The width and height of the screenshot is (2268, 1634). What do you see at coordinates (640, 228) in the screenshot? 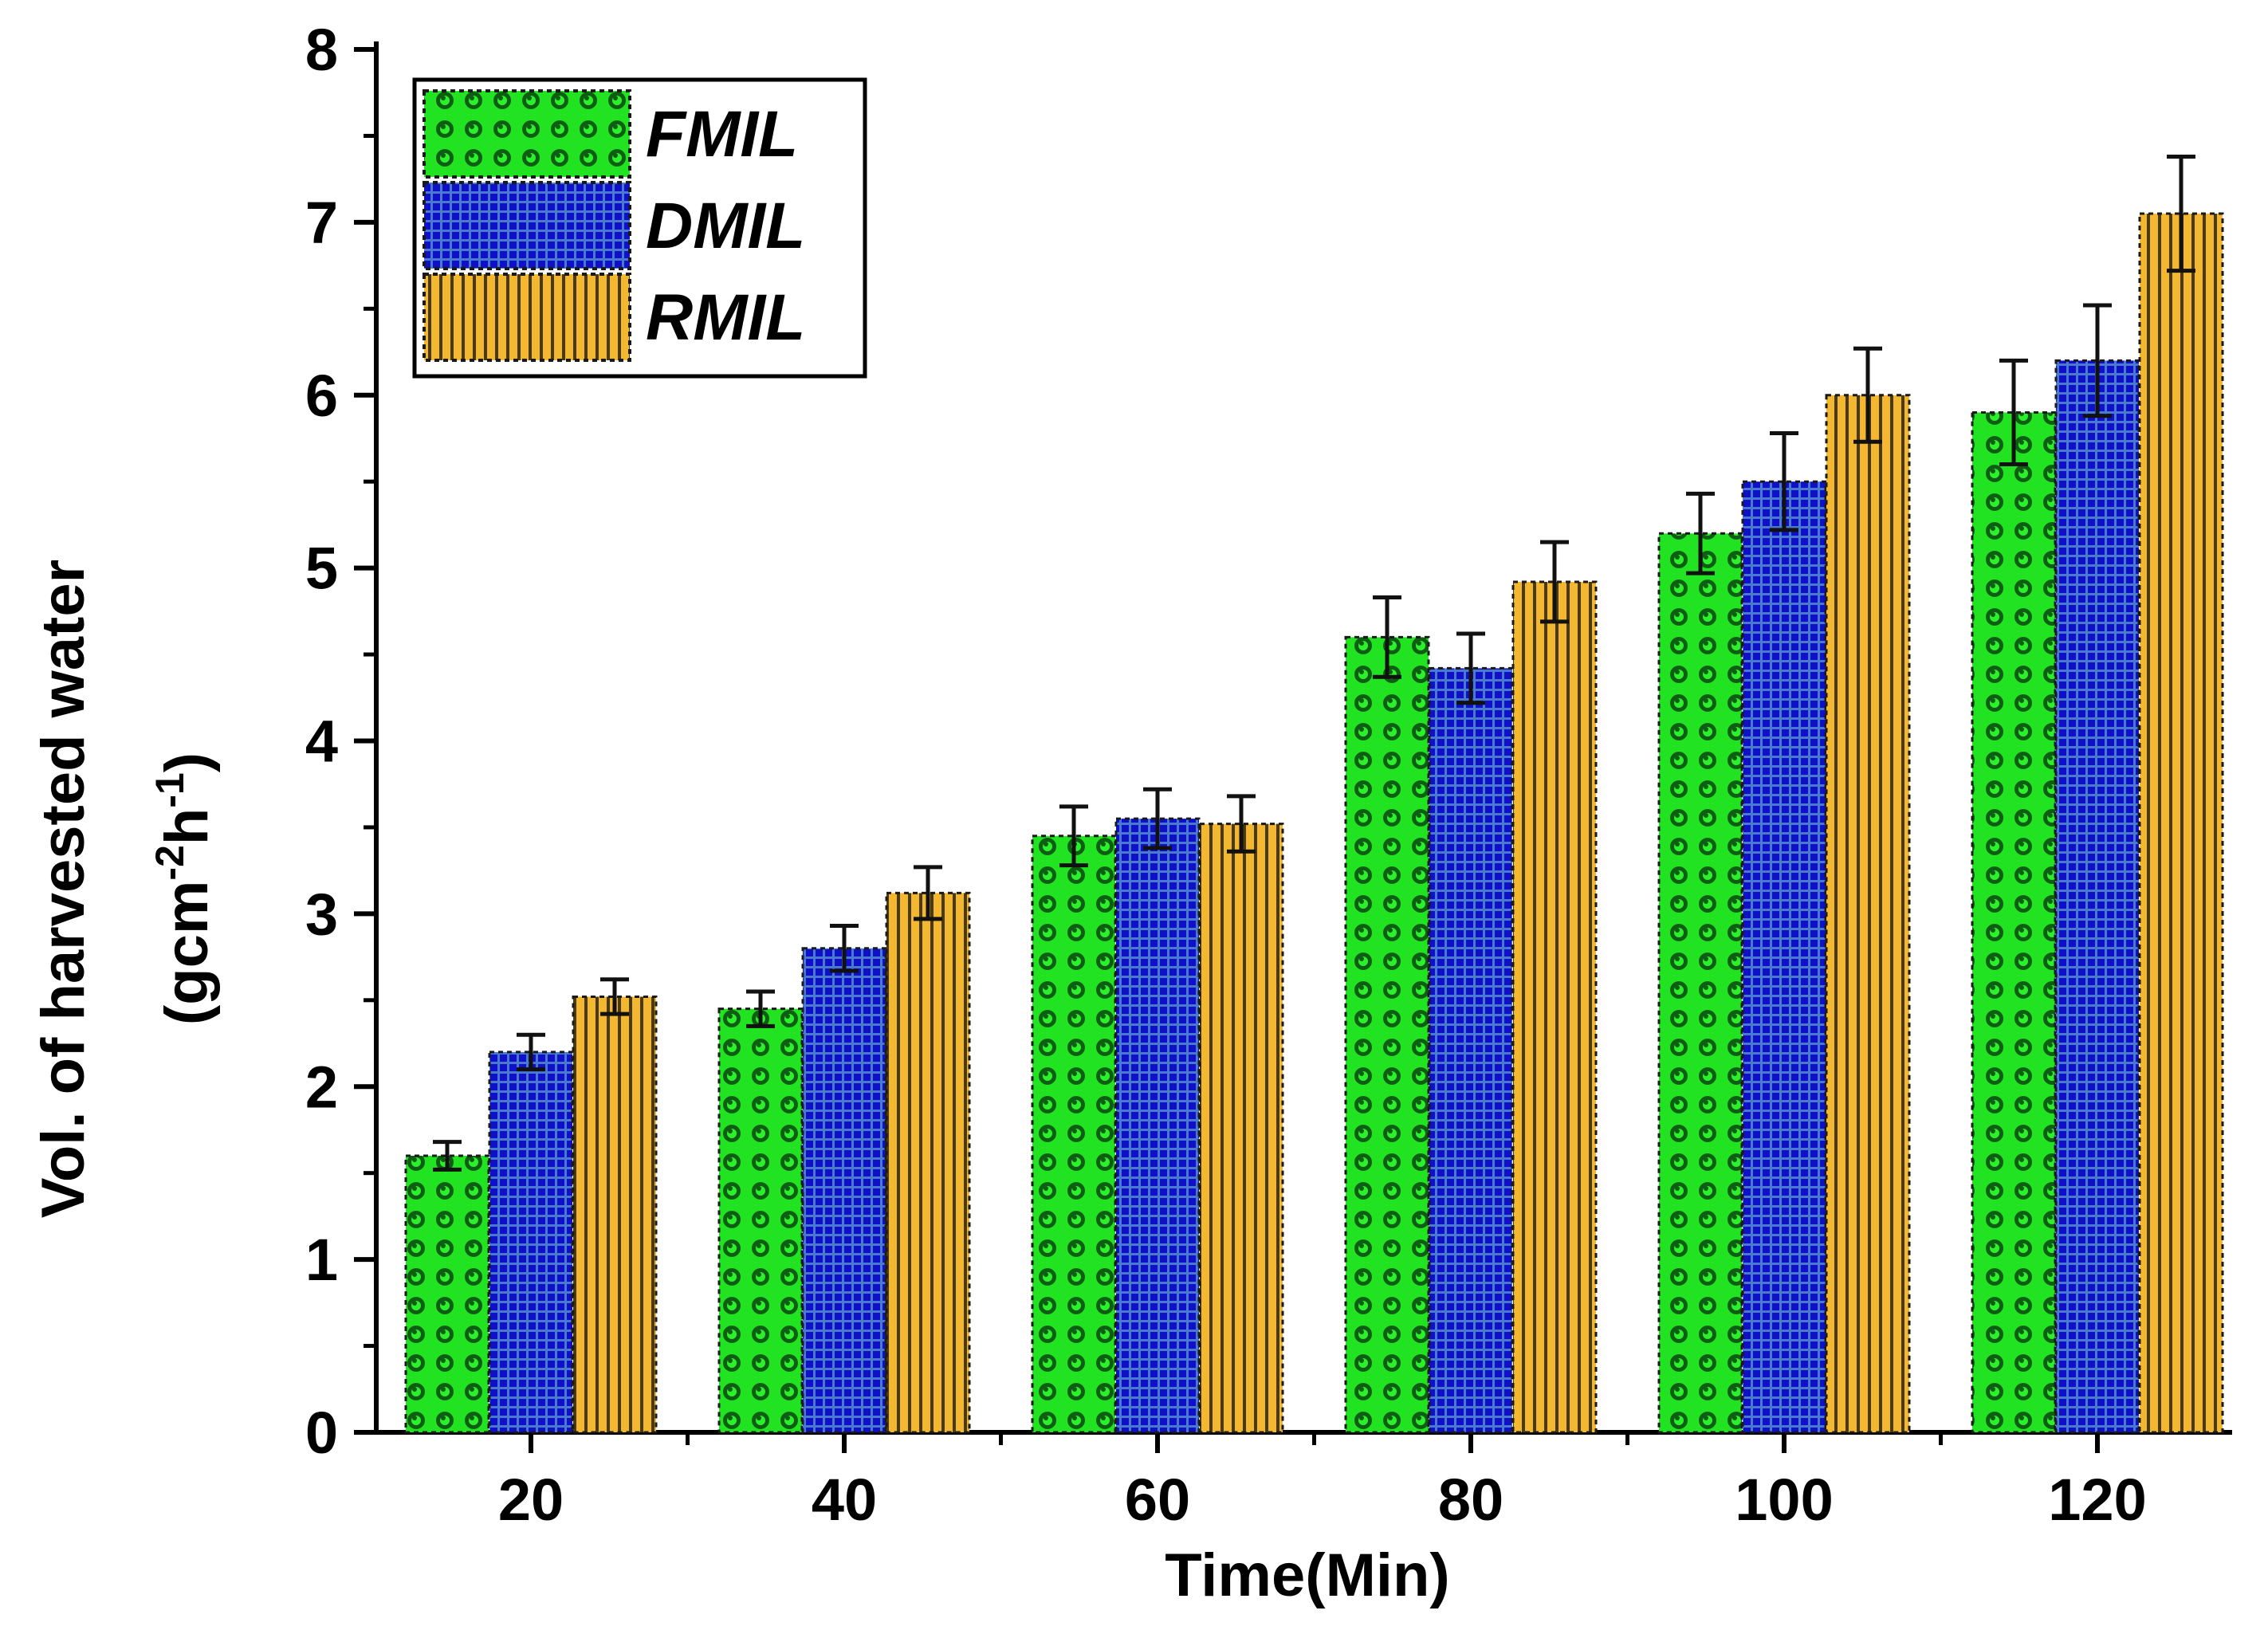
I see `legend: FMIL DMIL RMIL` at bounding box center [640, 228].